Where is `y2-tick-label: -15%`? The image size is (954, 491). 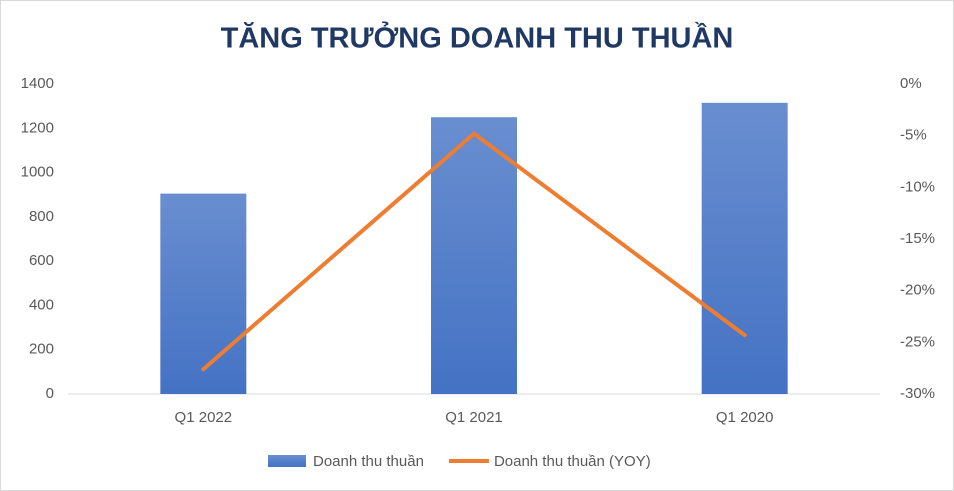
y2-tick-label: -15% is located at coordinates (917, 238).